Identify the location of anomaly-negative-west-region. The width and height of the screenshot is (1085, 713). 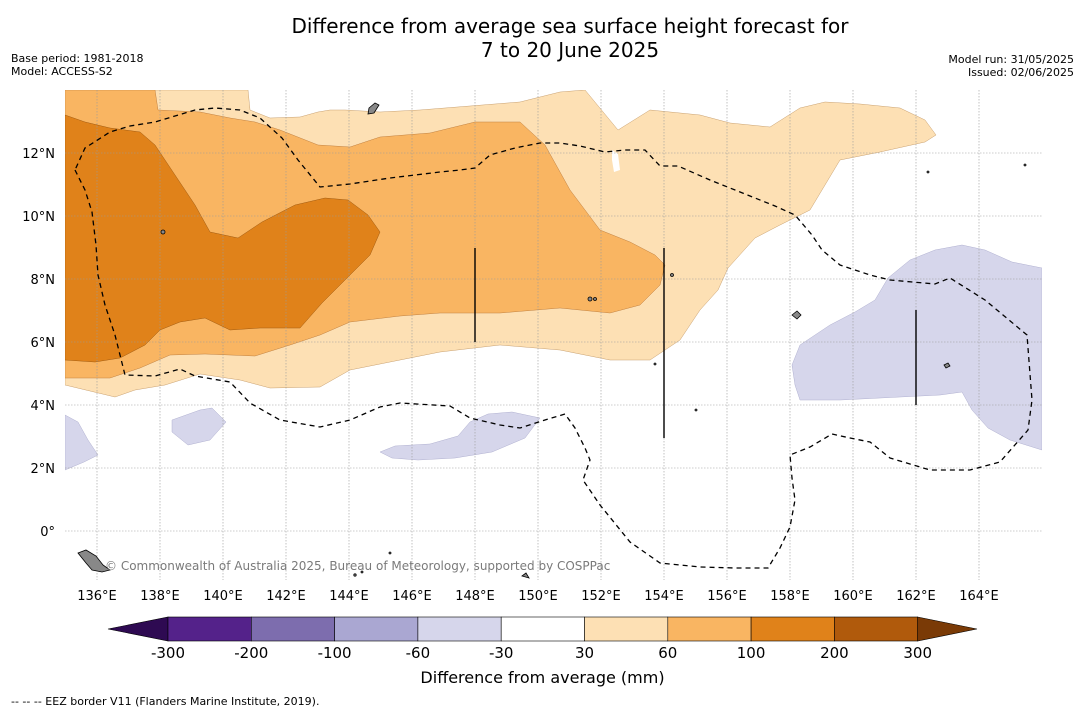
(199, 426).